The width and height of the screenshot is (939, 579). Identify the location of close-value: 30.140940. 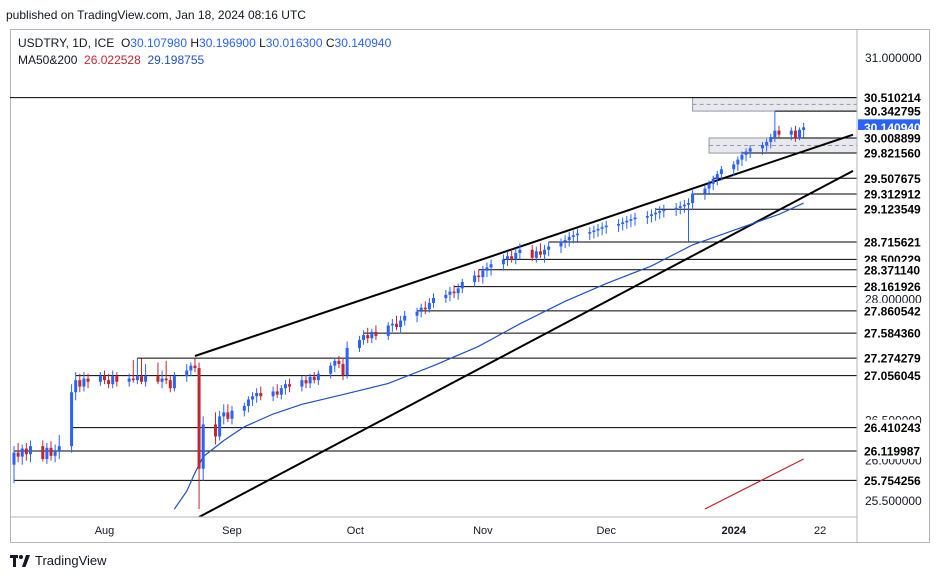
(363, 43).